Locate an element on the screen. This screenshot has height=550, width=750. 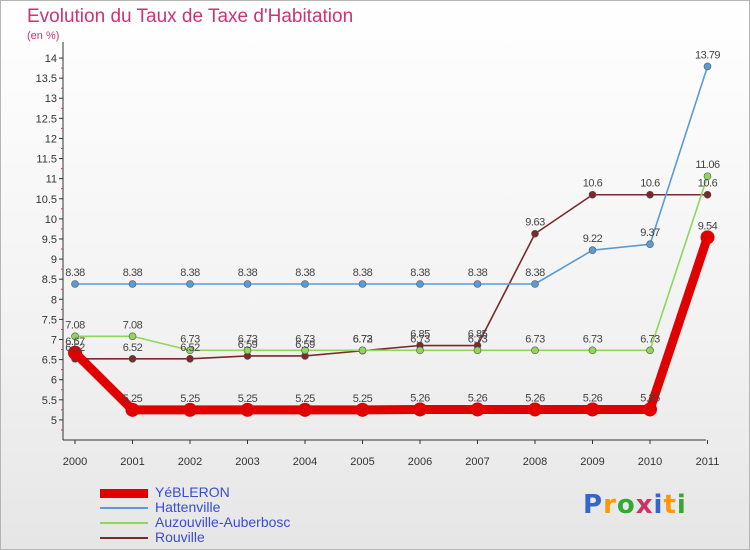
proxiti-logo: Proxiti is located at coordinates (635, 505).